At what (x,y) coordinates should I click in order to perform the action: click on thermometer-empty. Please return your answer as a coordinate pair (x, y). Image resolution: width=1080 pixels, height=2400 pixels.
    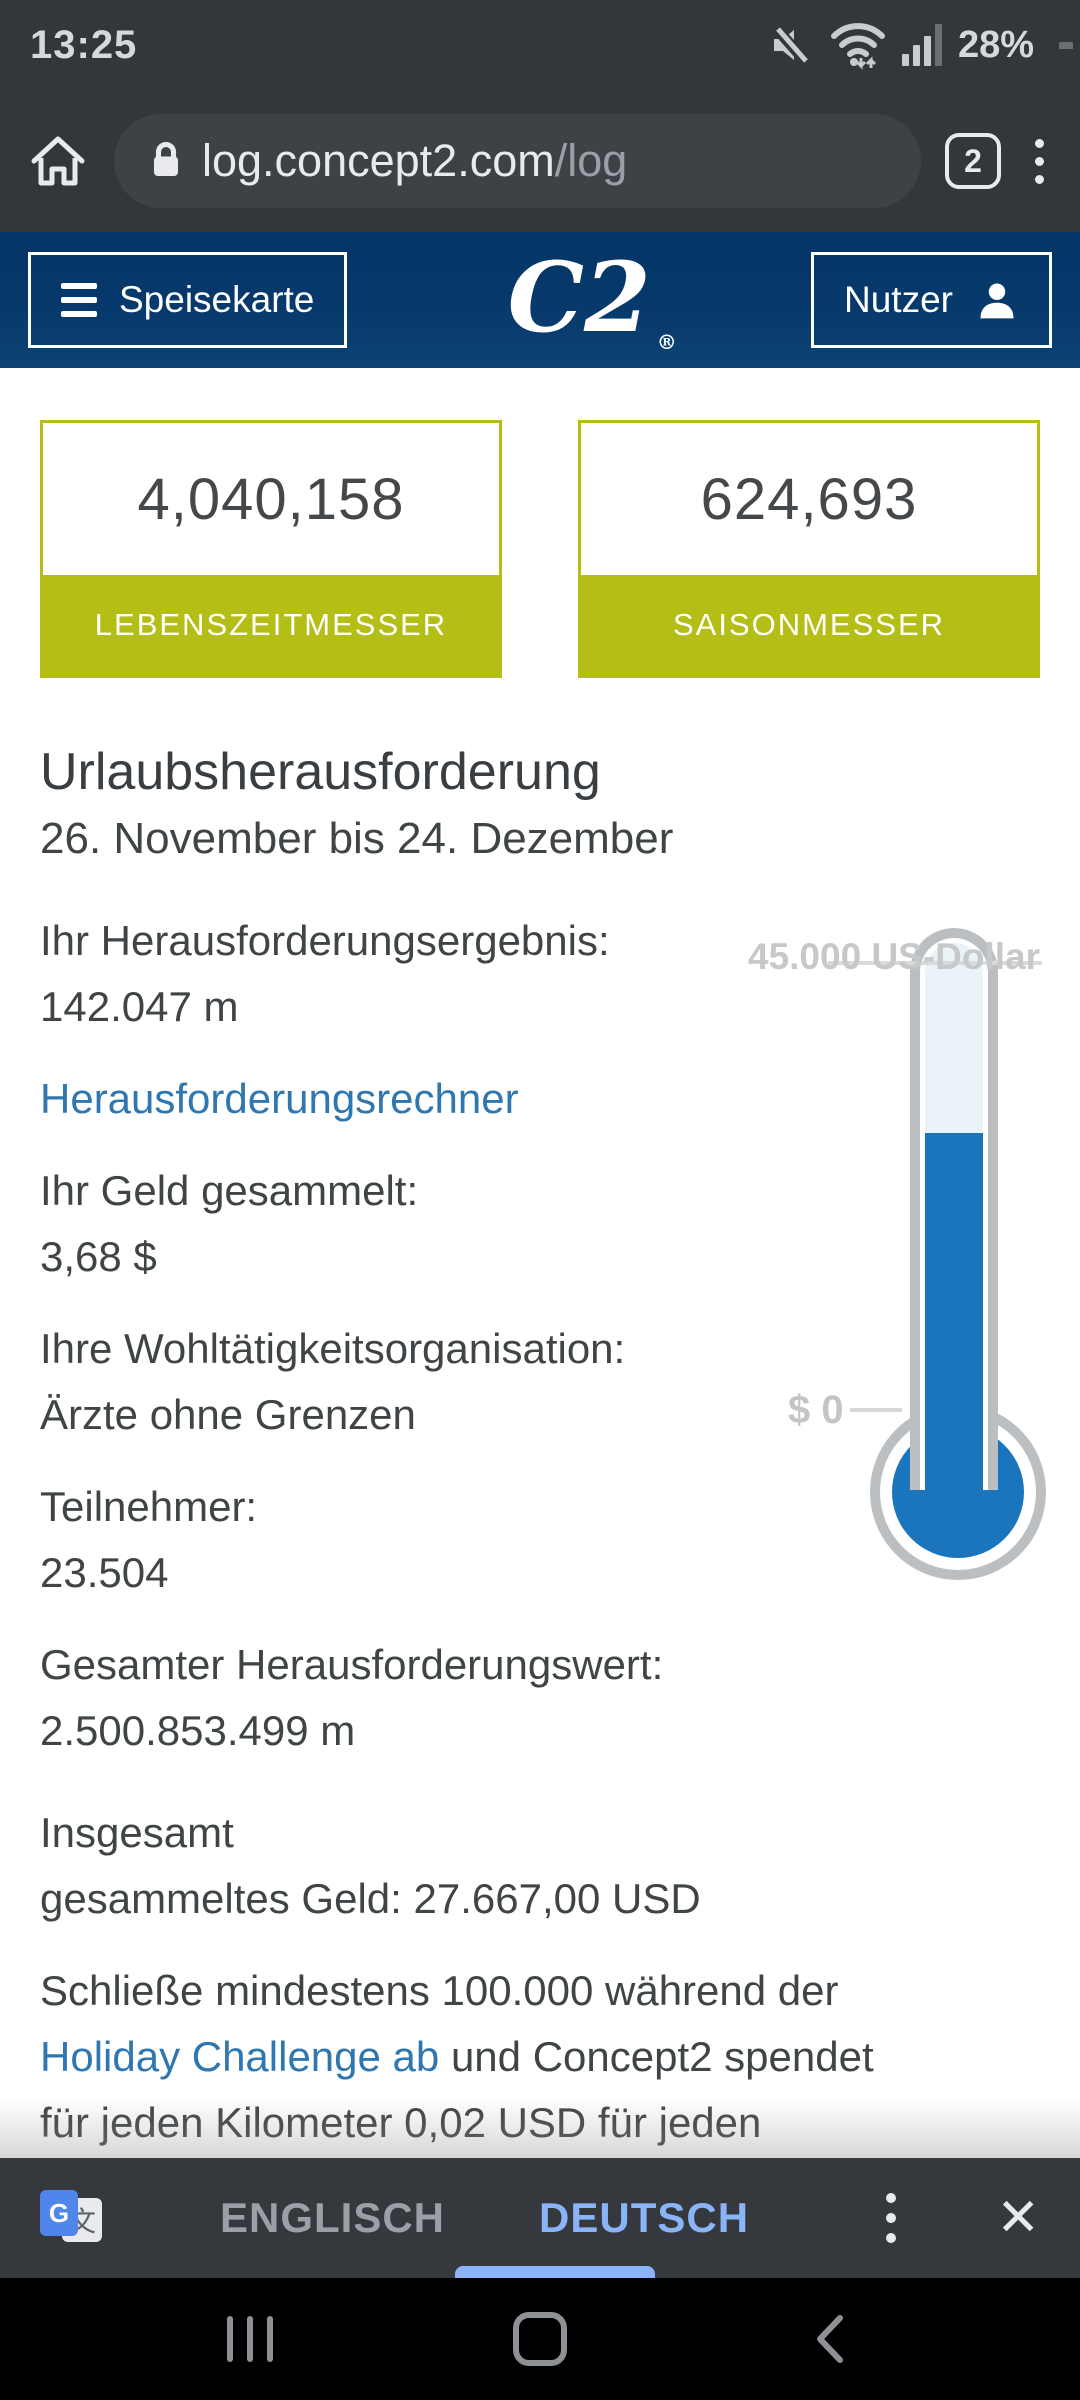
    Looking at the image, I should click on (954, 1038).